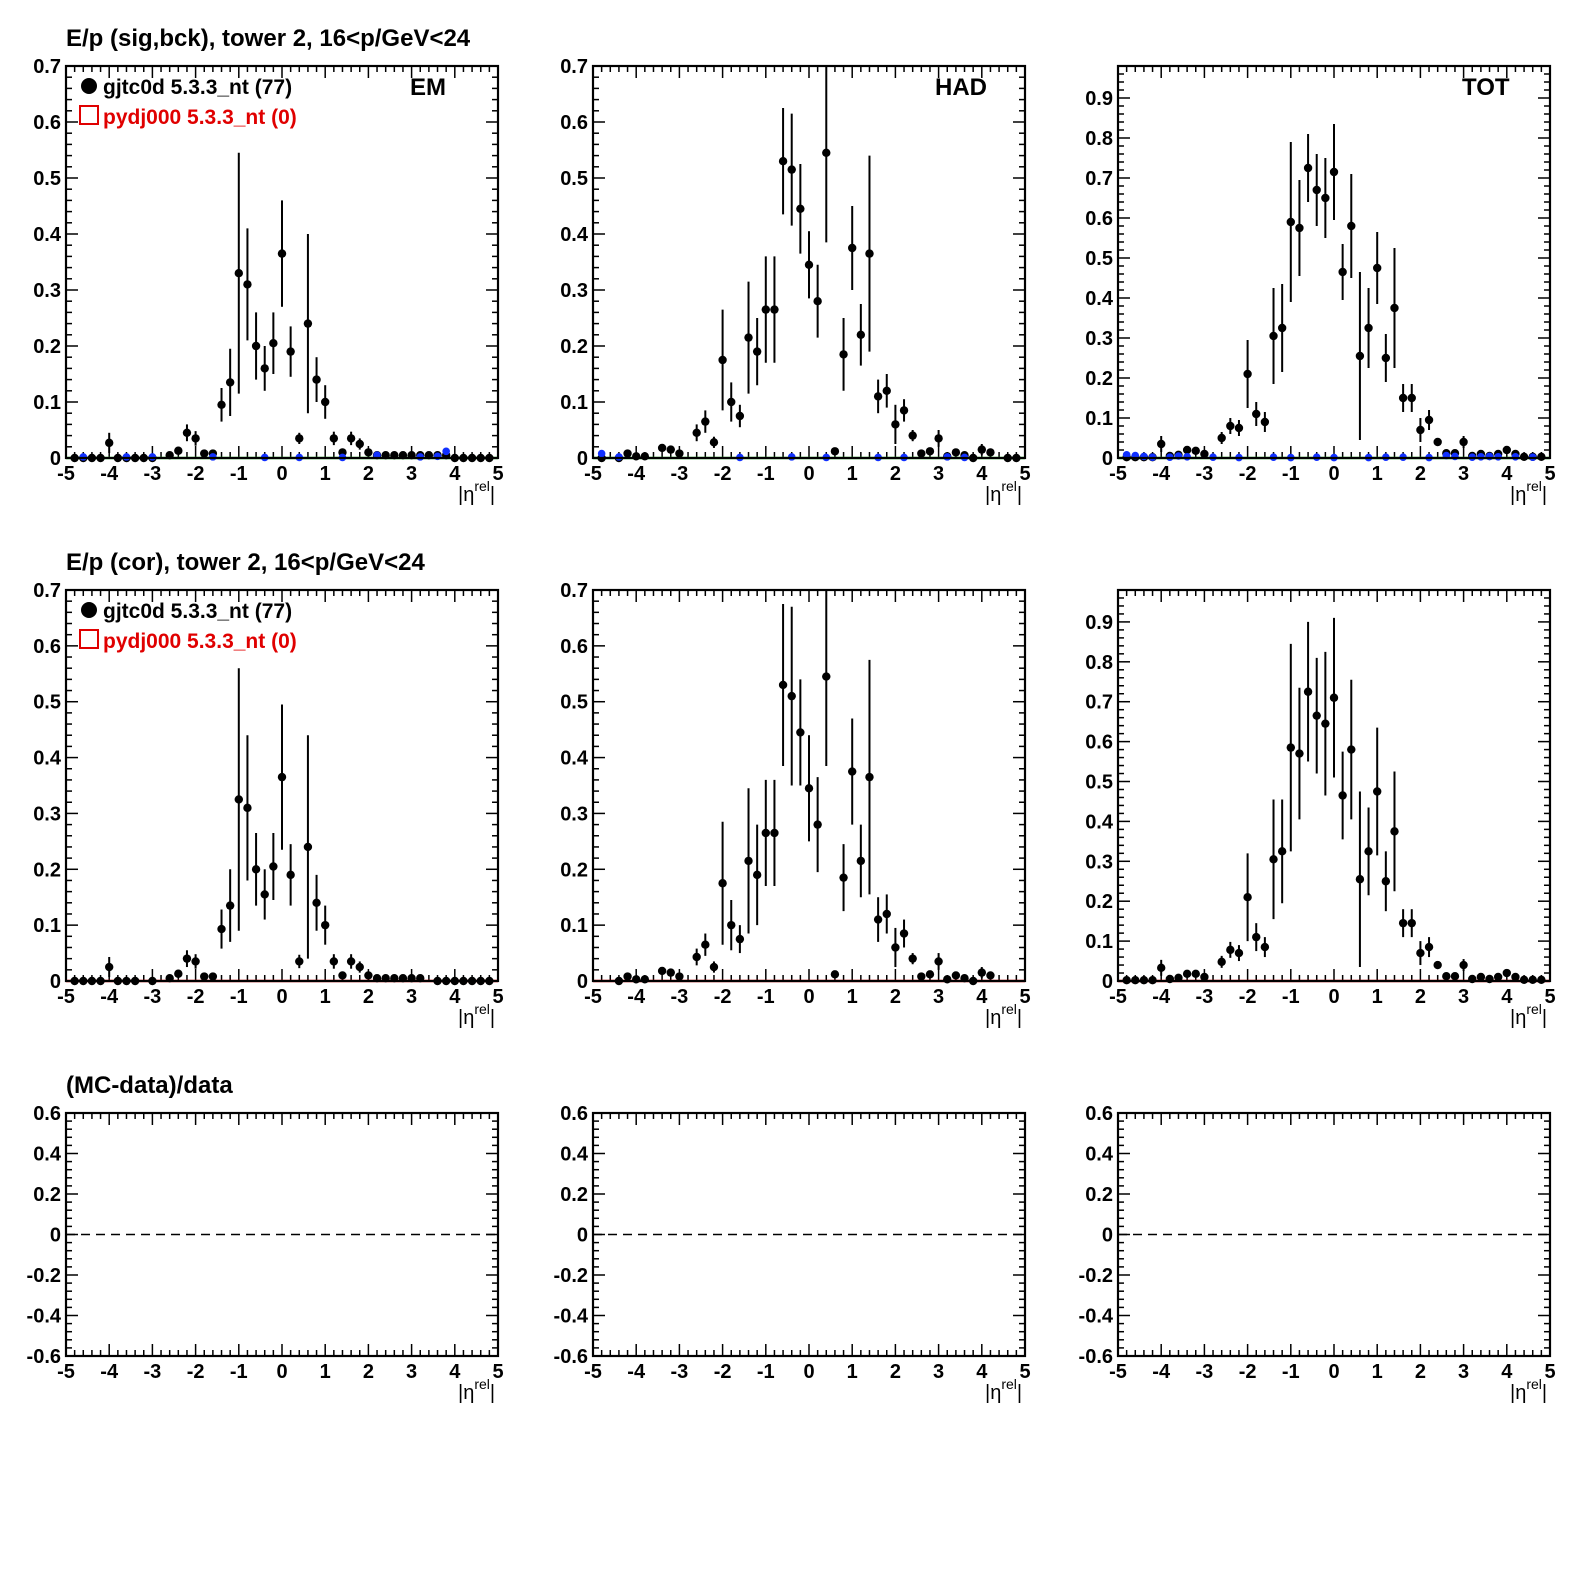 Image resolution: width=1575 pixels, height=1575 pixels. What do you see at coordinates (895, 474) in the screenshot?
I see `x-tick-label: 2` at bounding box center [895, 474].